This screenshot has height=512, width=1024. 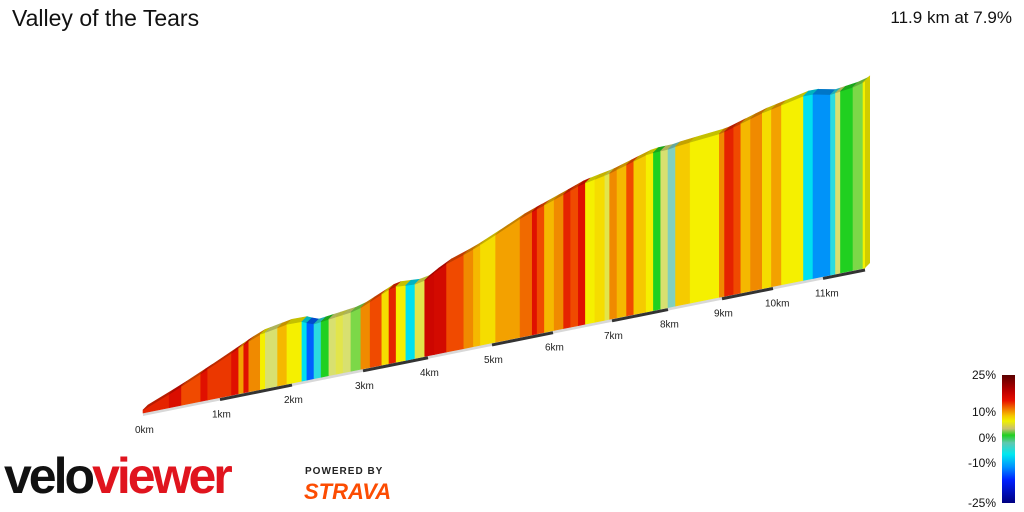 What do you see at coordinates (951, 17) in the screenshot?
I see `route-summary: 11.9 km at 7.9%` at bounding box center [951, 17].